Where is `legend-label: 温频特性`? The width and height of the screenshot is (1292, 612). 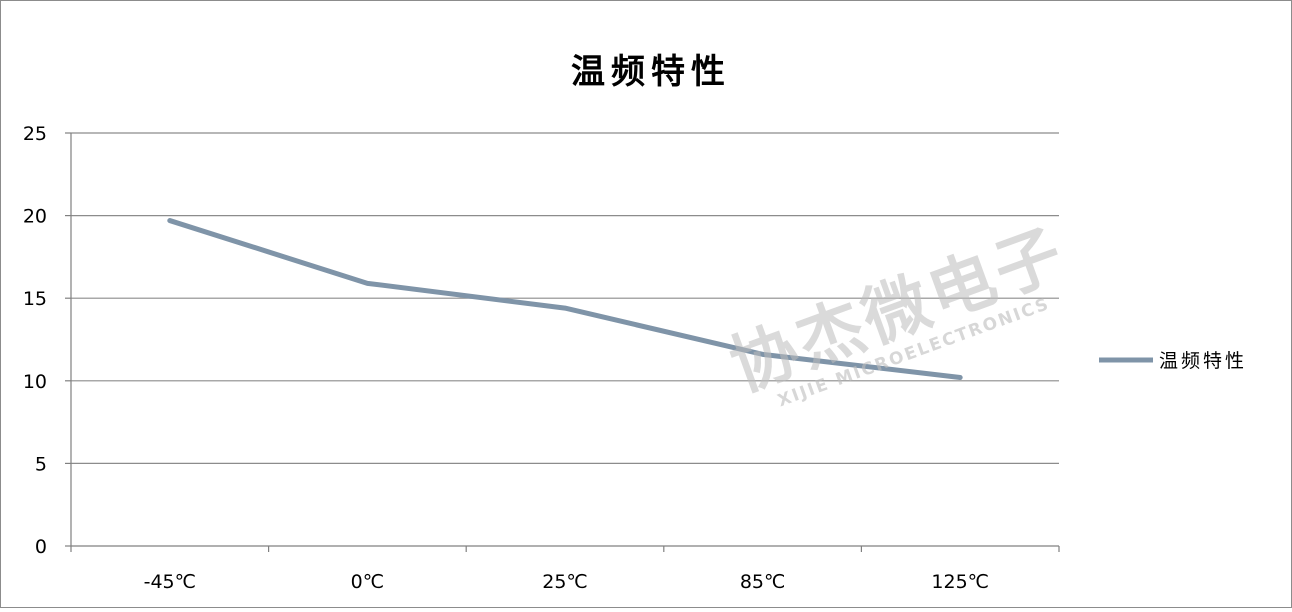
legend-label: 温频特性 is located at coordinates (1203, 361).